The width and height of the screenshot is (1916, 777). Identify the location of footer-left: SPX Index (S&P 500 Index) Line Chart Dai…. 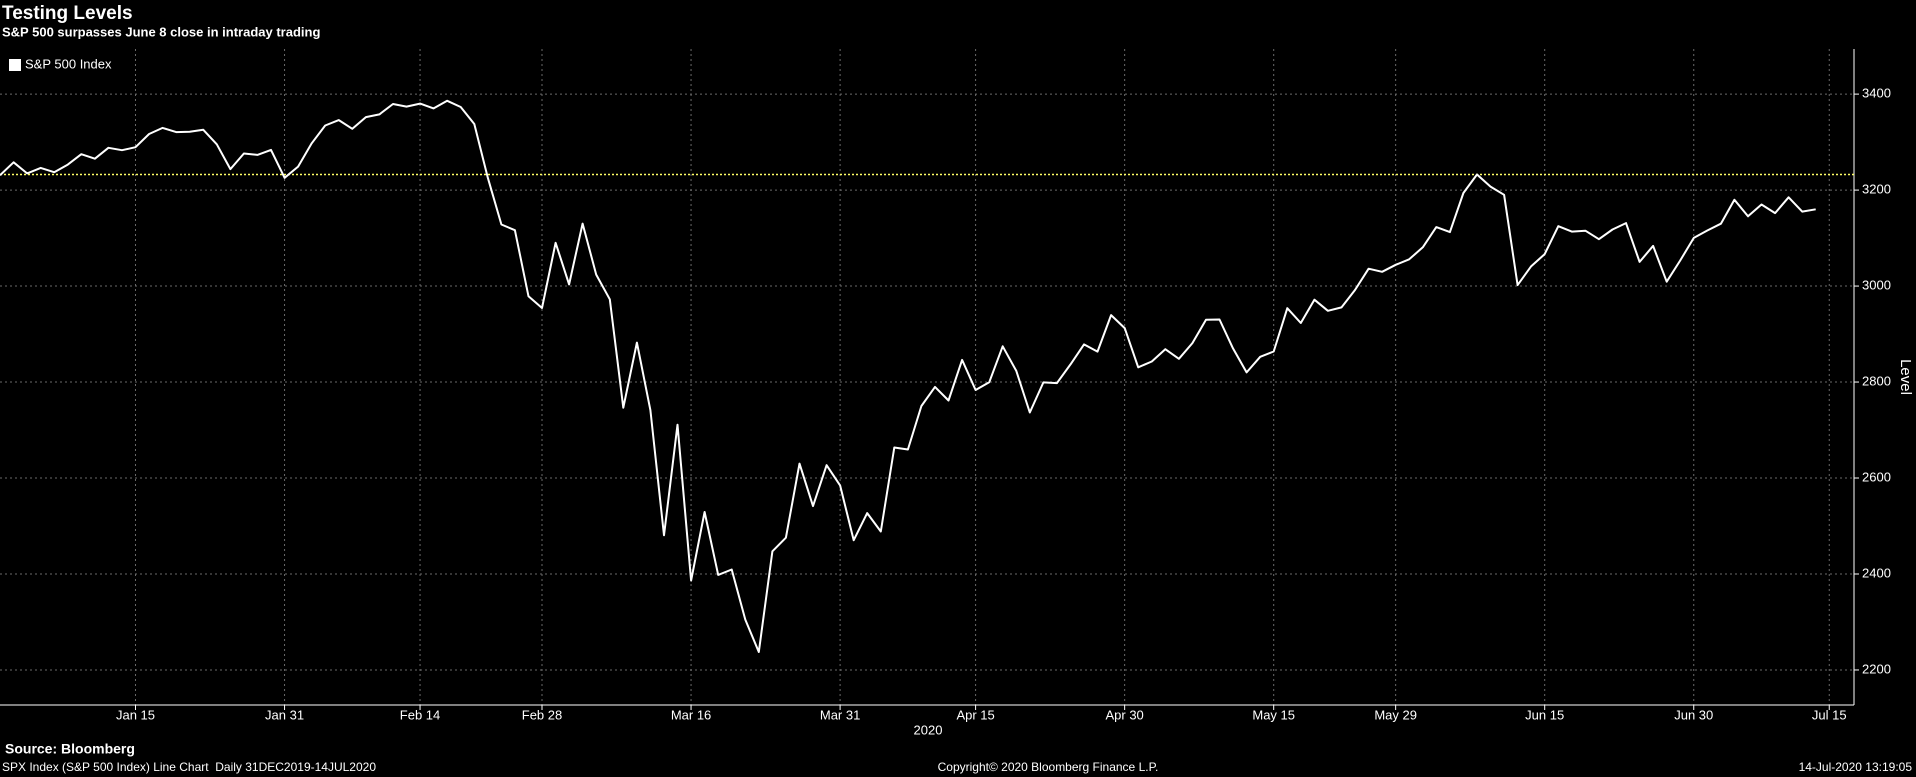
(189, 767).